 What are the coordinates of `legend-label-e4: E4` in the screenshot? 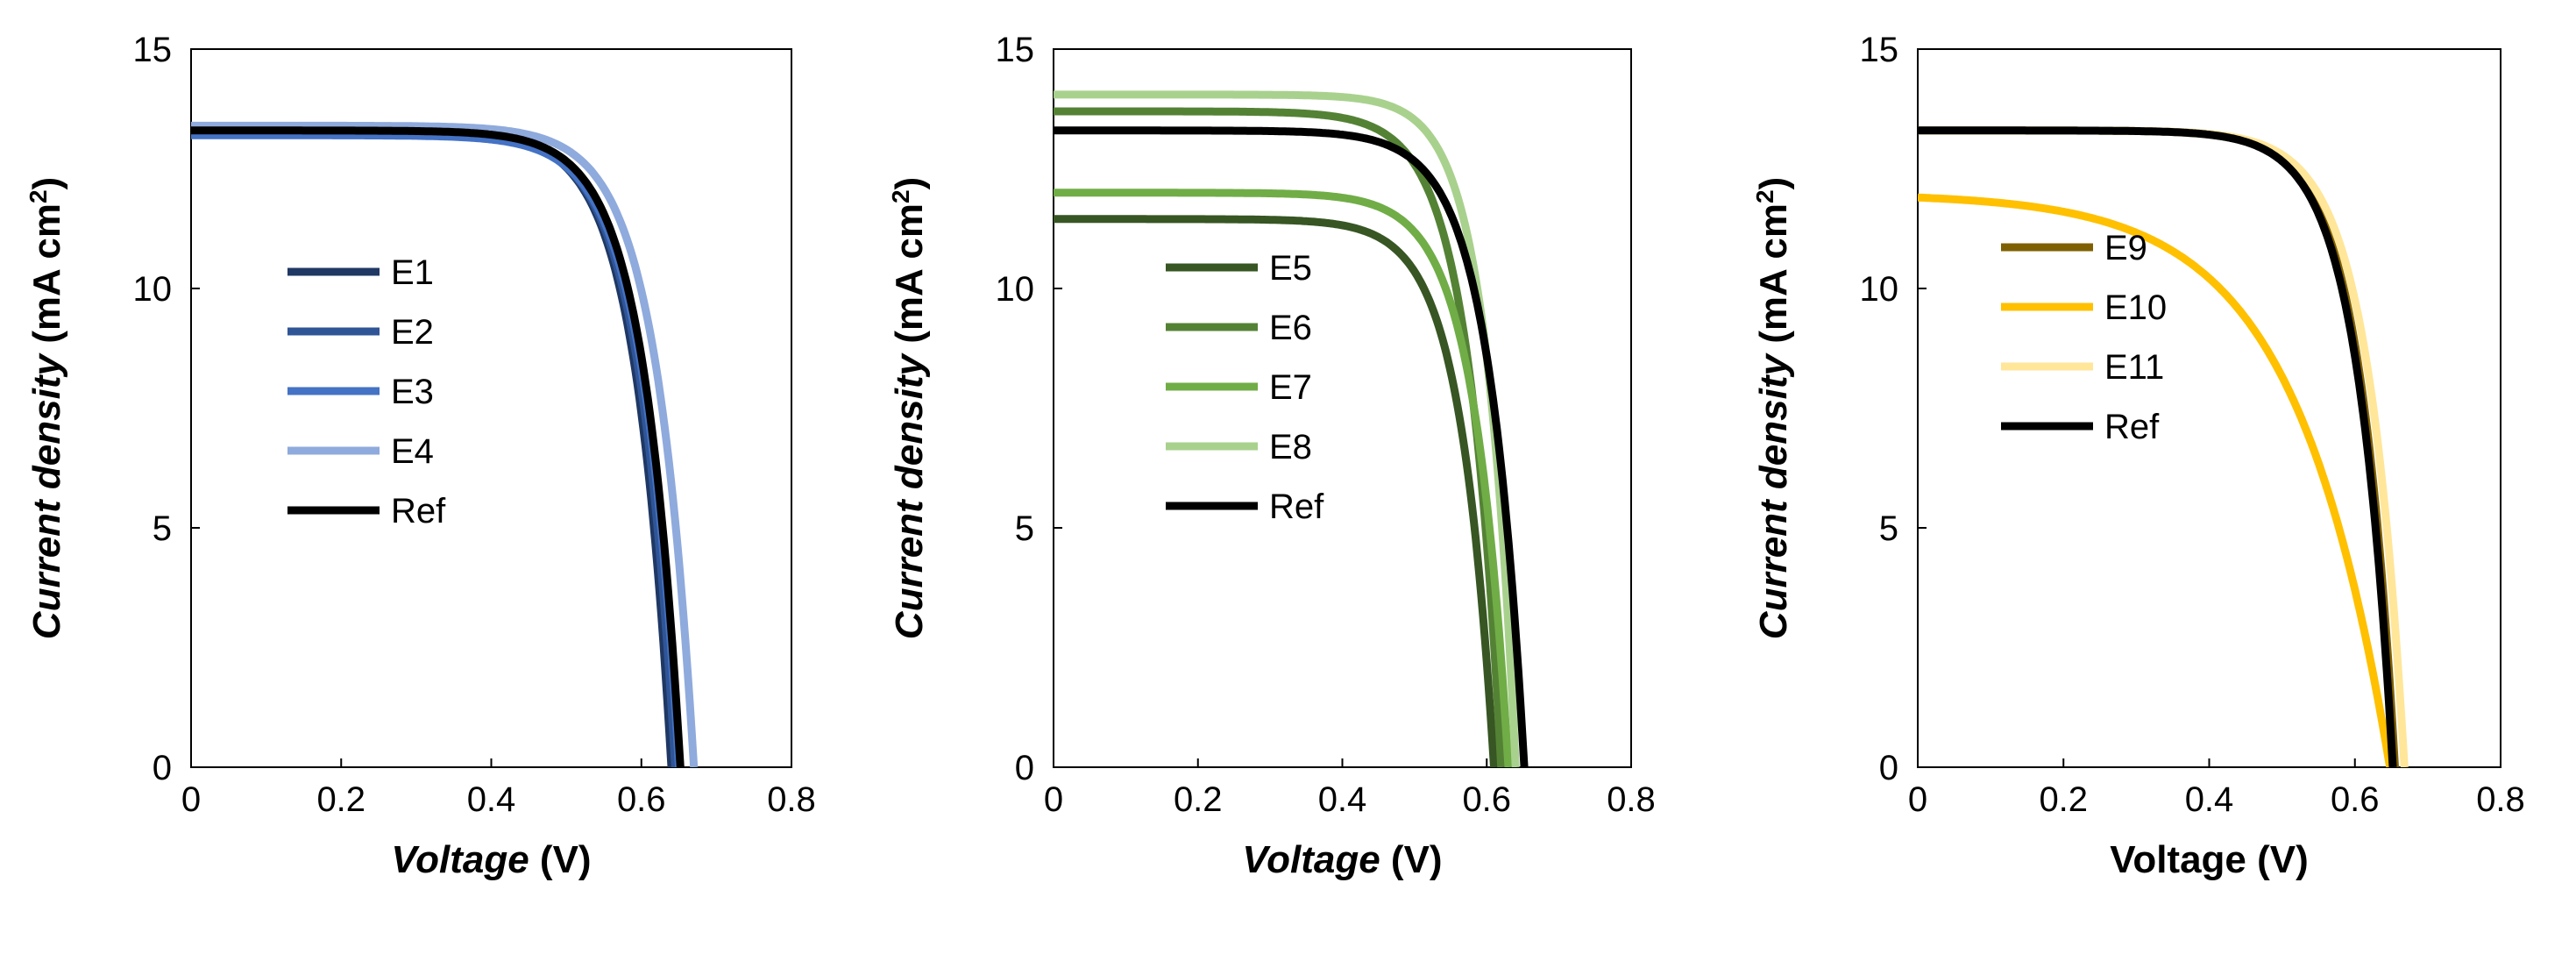 It's located at (413, 451).